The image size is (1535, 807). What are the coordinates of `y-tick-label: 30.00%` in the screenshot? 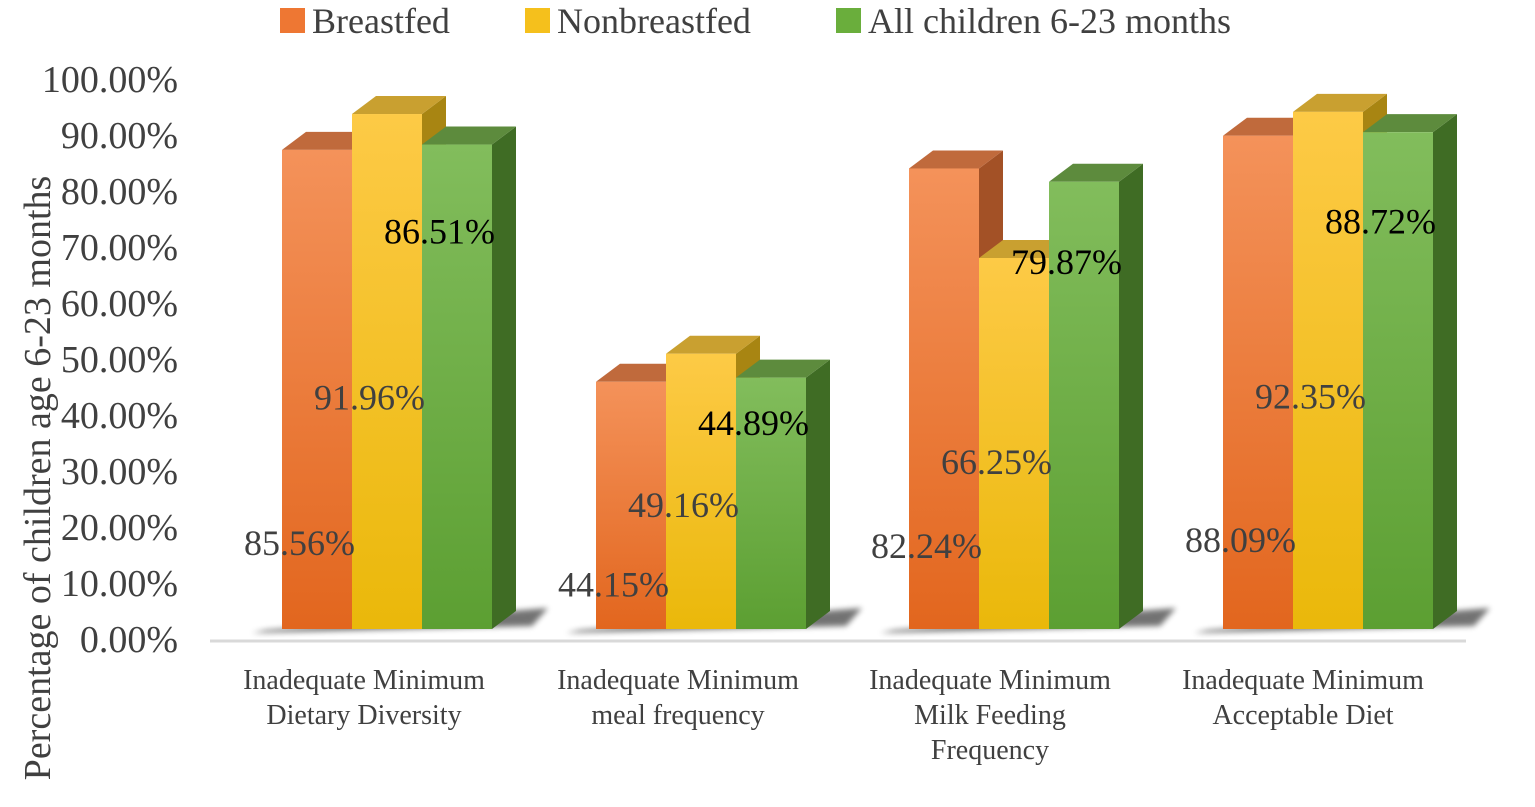 It's located at (119, 472).